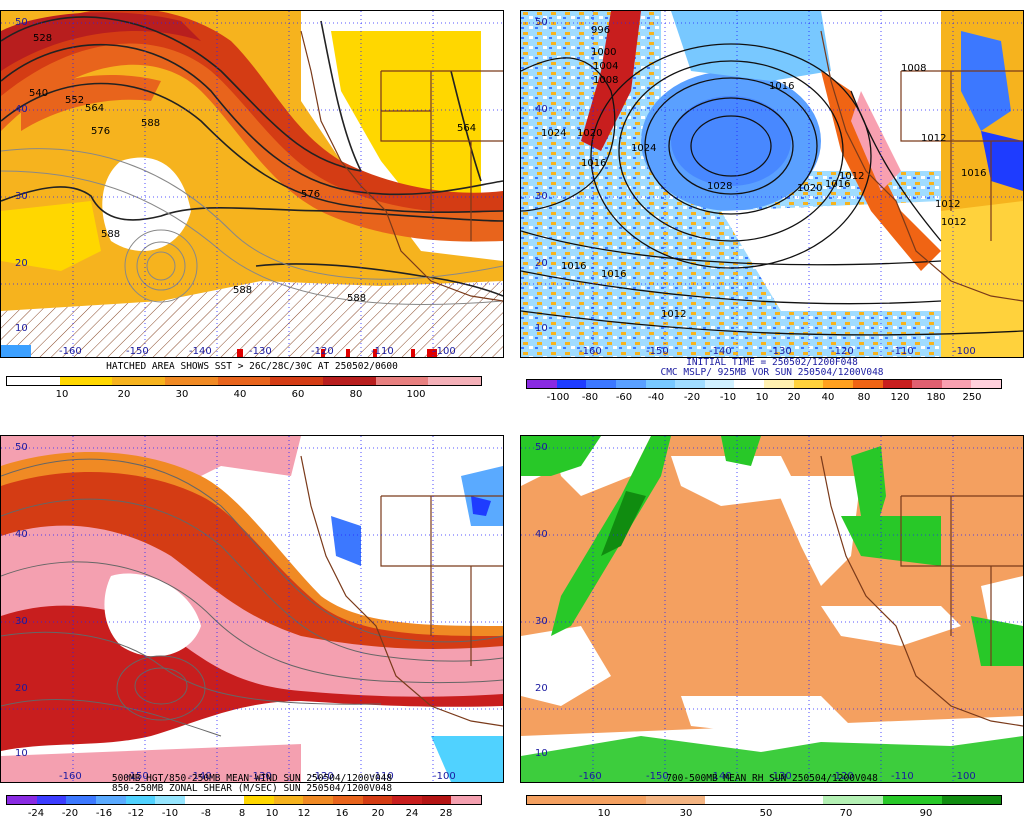 The height and width of the screenshot is (835, 1024). What do you see at coordinates (766, 813) in the screenshot?
I see `colorbar-tick: 50` at bounding box center [766, 813].